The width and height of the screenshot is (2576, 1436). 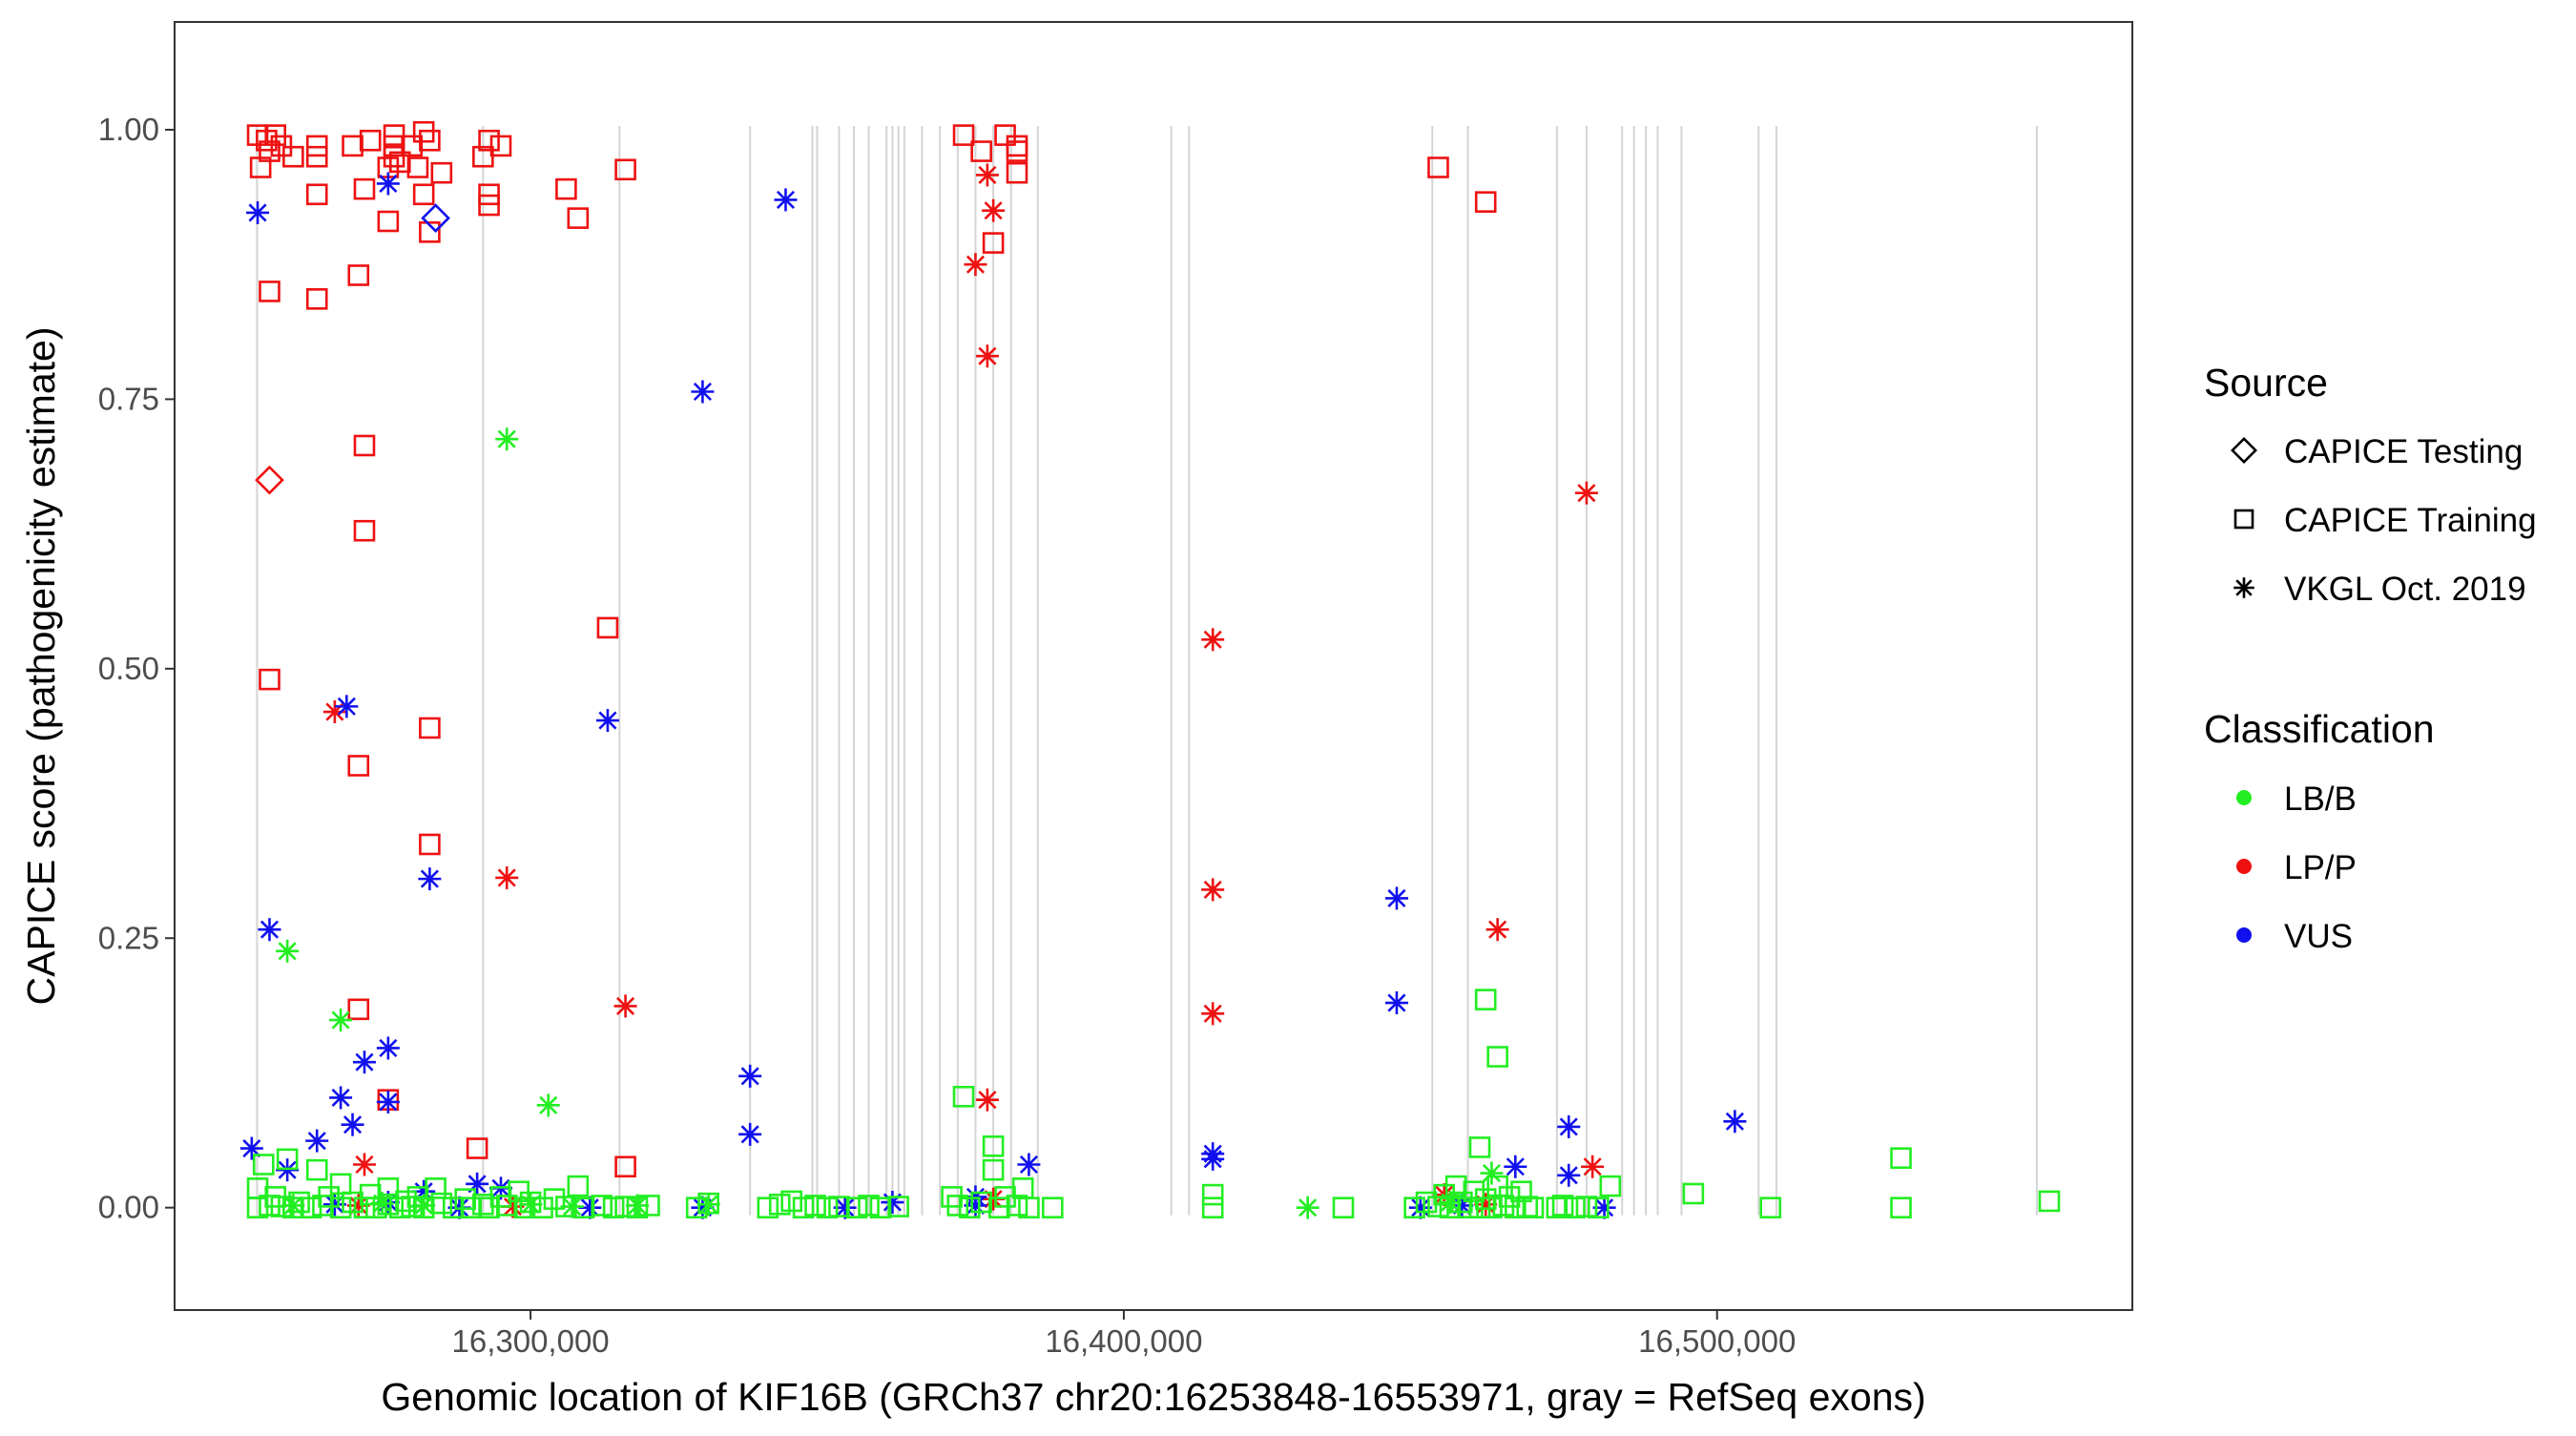 What do you see at coordinates (2244, 450) in the screenshot?
I see `legend-key-diamond` at bounding box center [2244, 450].